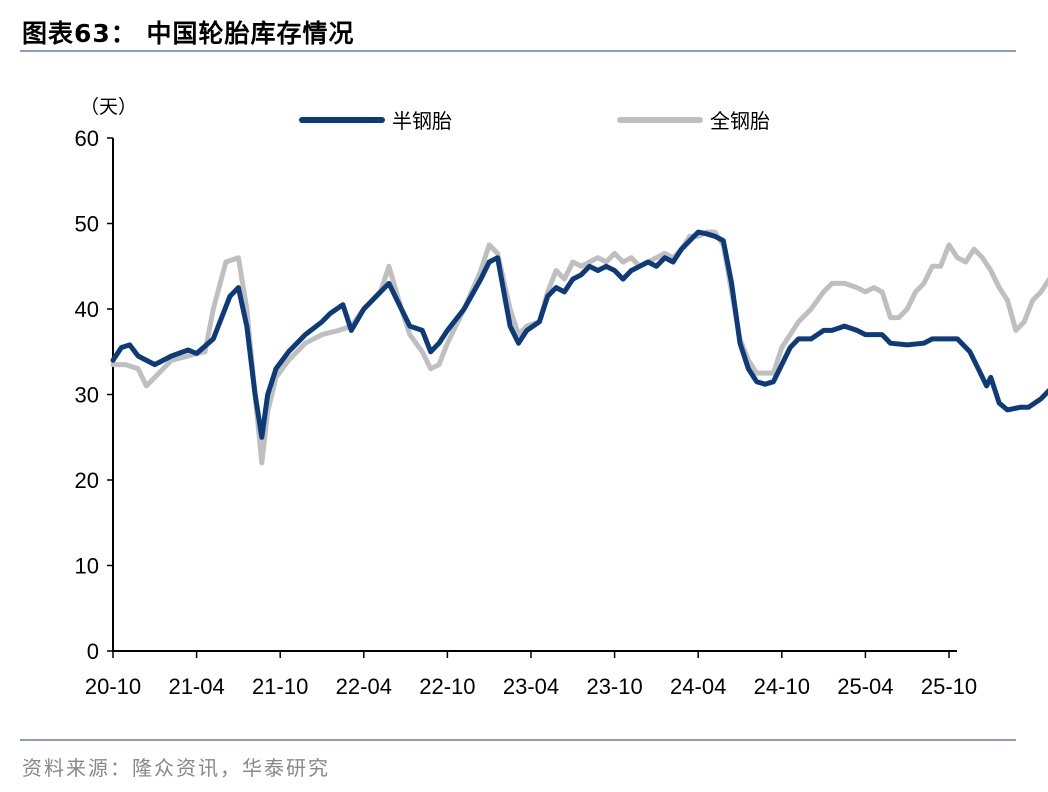 The width and height of the screenshot is (1048, 792). Describe the element at coordinates (518, 51) in the screenshot. I see `title-divider` at that location.